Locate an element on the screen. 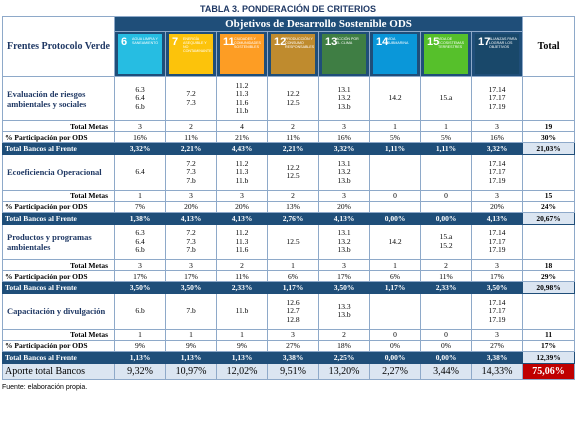 The width and height of the screenshot is (576, 440). value-cell: 20% is located at coordinates (242, 206).